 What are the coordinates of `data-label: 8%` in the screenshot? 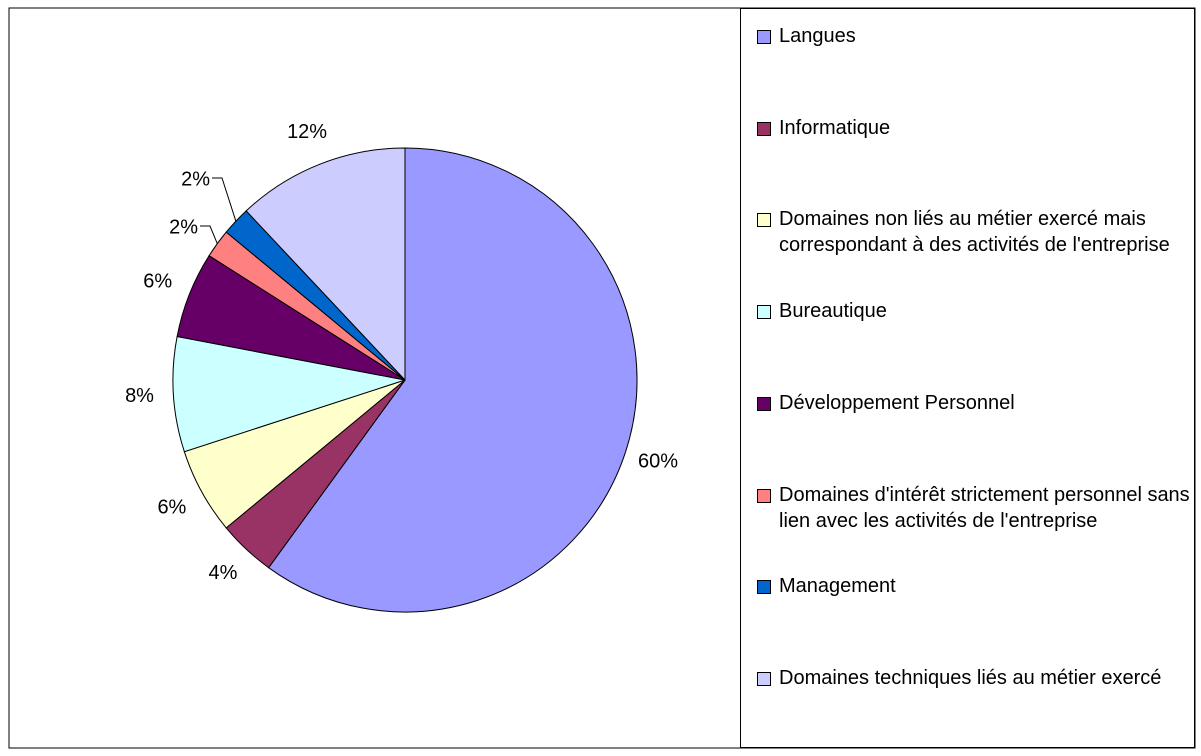 It's located at (139, 396).